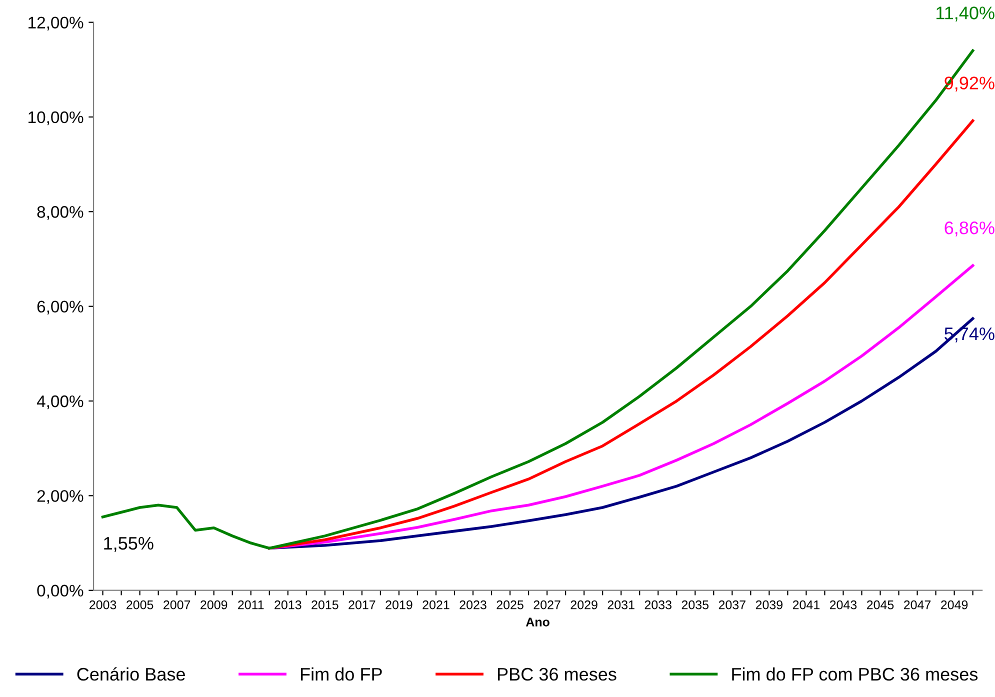  Describe the element at coordinates (129, 544) in the screenshot. I see `annotation: 1,55%` at that location.